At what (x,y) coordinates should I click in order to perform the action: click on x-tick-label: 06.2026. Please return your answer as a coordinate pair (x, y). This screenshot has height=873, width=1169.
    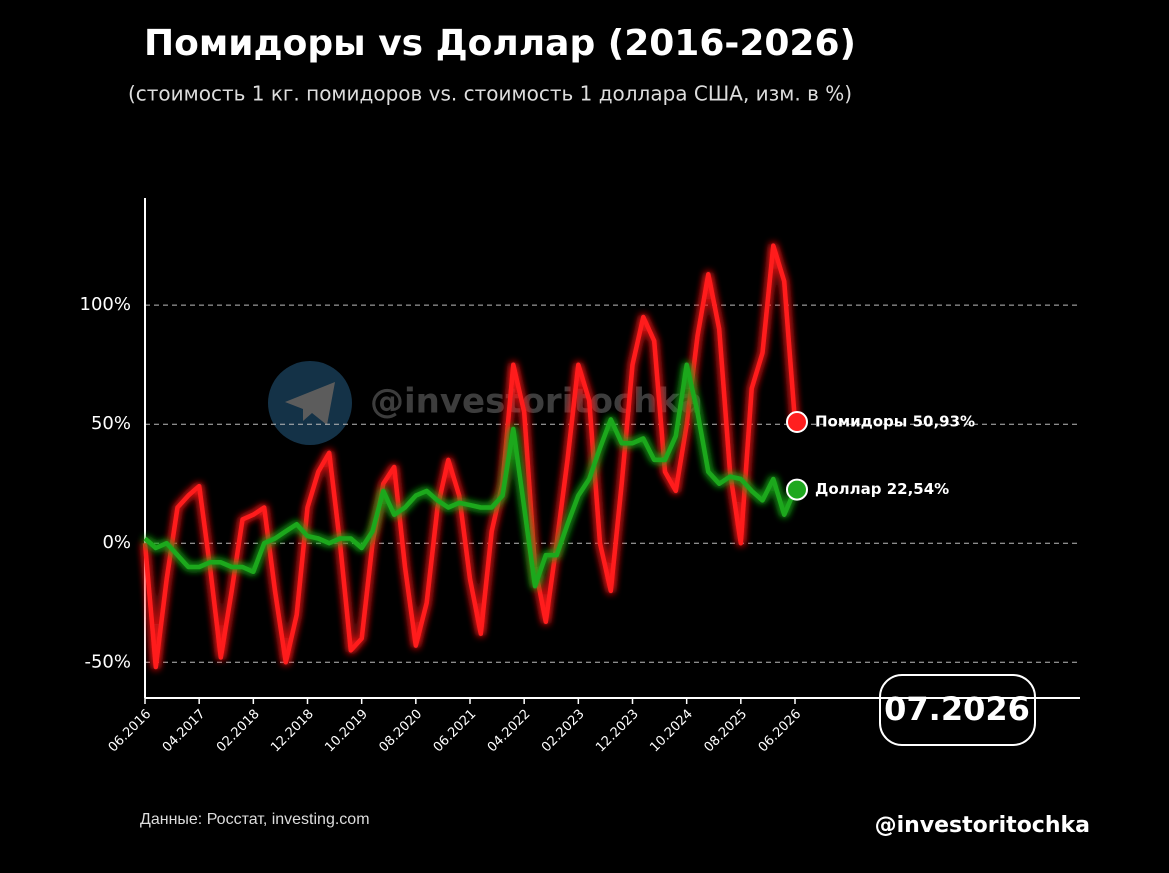
    Looking at the image, I should click on (780, 731).